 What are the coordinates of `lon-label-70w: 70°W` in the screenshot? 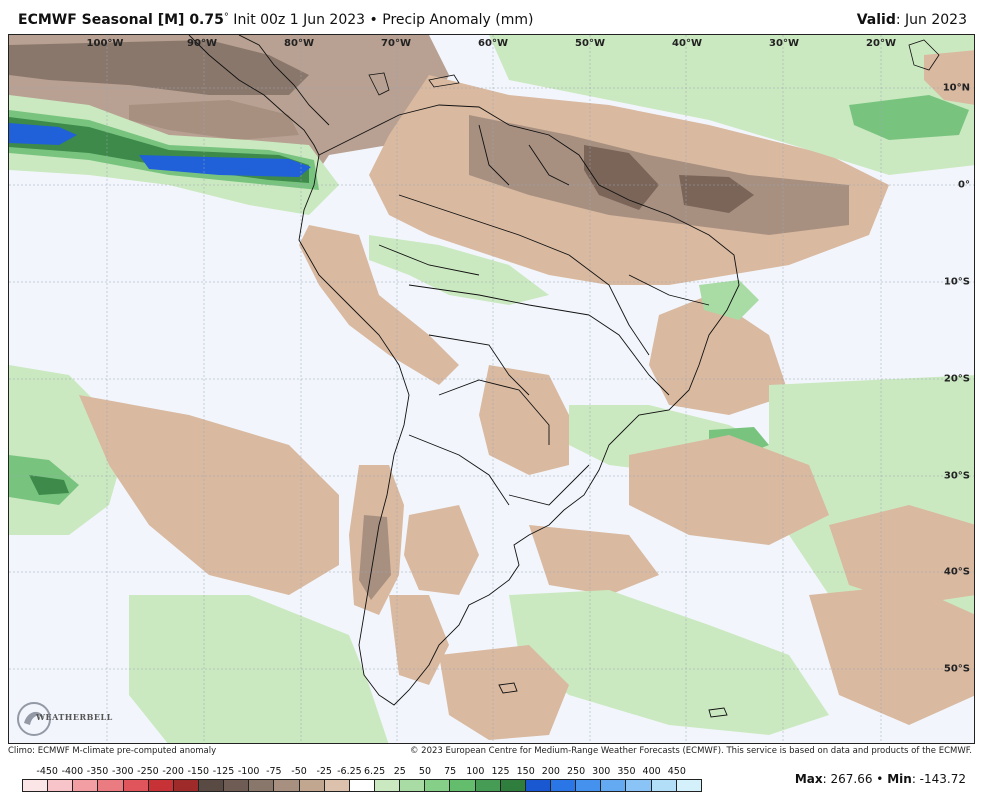 It's located at (396, 43).